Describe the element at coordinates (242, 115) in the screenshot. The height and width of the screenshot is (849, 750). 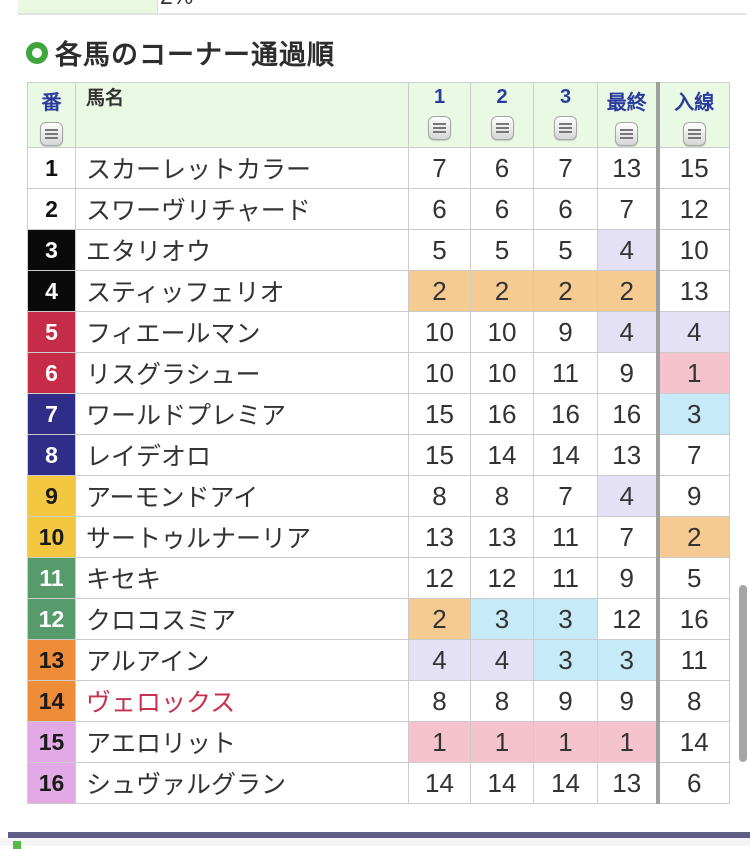
I see `header-horse-name: 馬名` at that location.